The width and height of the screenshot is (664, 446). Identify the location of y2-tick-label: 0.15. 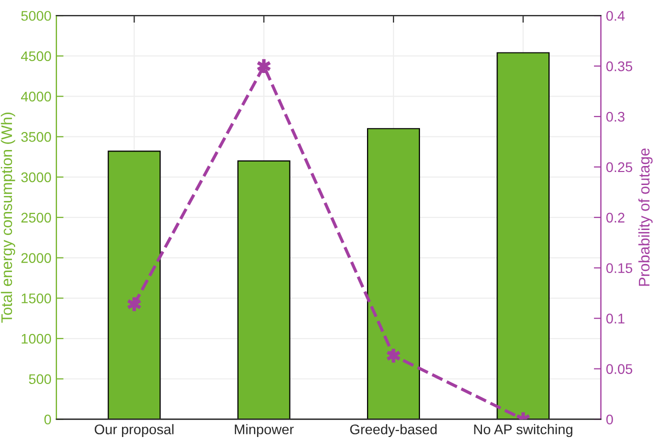
(619, 268).